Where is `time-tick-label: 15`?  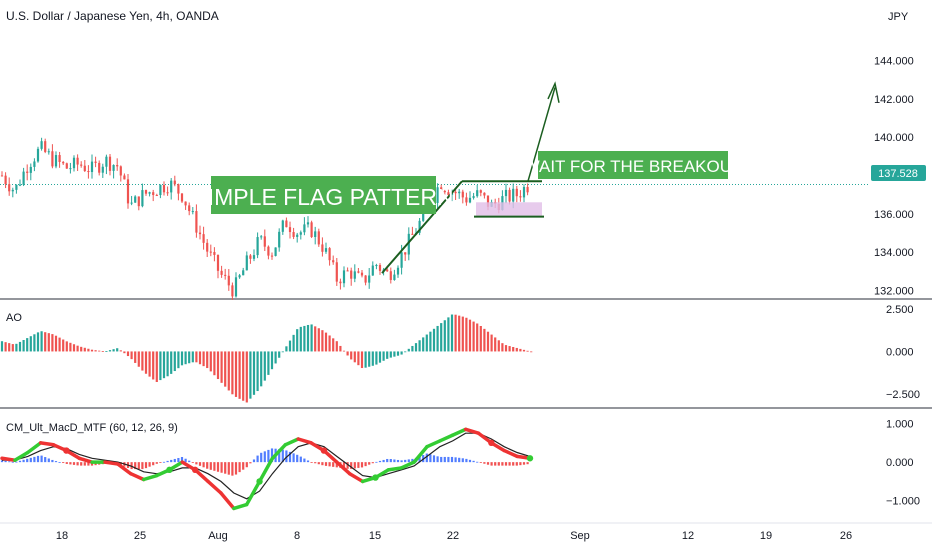 time-tick-label: 15 is located at coordinates (375, 536).